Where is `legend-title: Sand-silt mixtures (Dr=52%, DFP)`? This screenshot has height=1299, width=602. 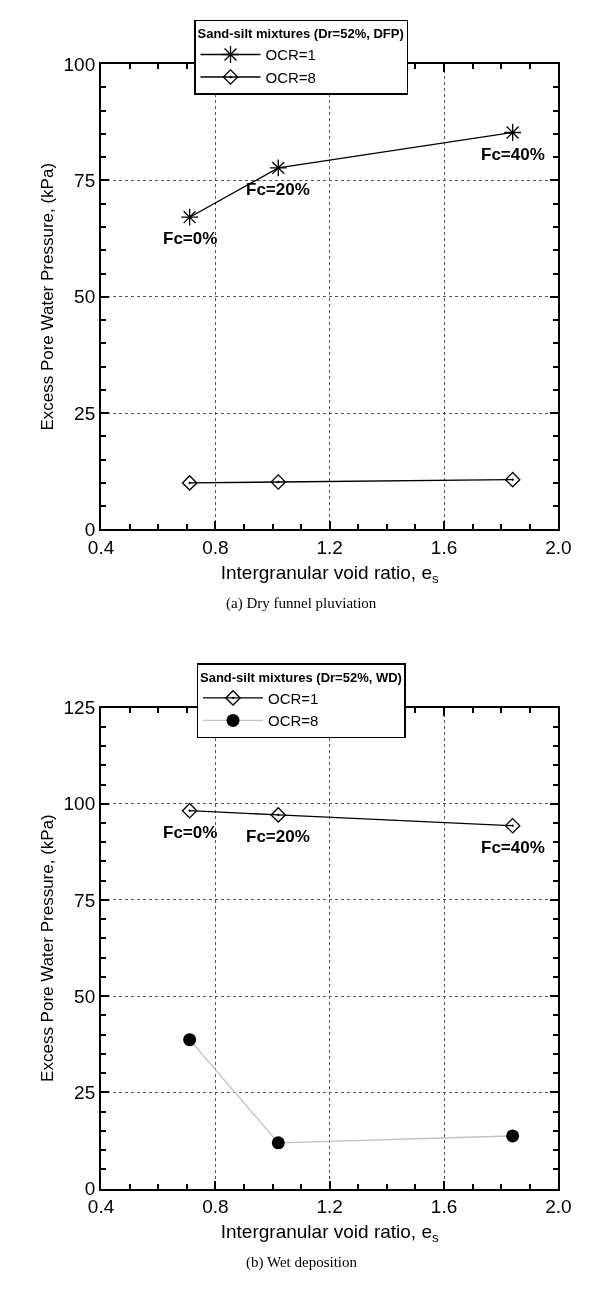
legend-title: Sand-silt mixtures (Dr=52%, DFP) is located at coordinates (300, 34).